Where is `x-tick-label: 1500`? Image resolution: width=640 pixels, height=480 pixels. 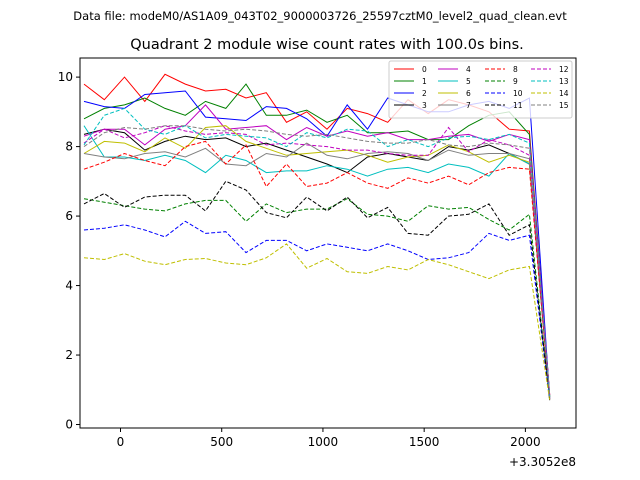
x-tick-label: 1500 is located at coordinates (424, 442).